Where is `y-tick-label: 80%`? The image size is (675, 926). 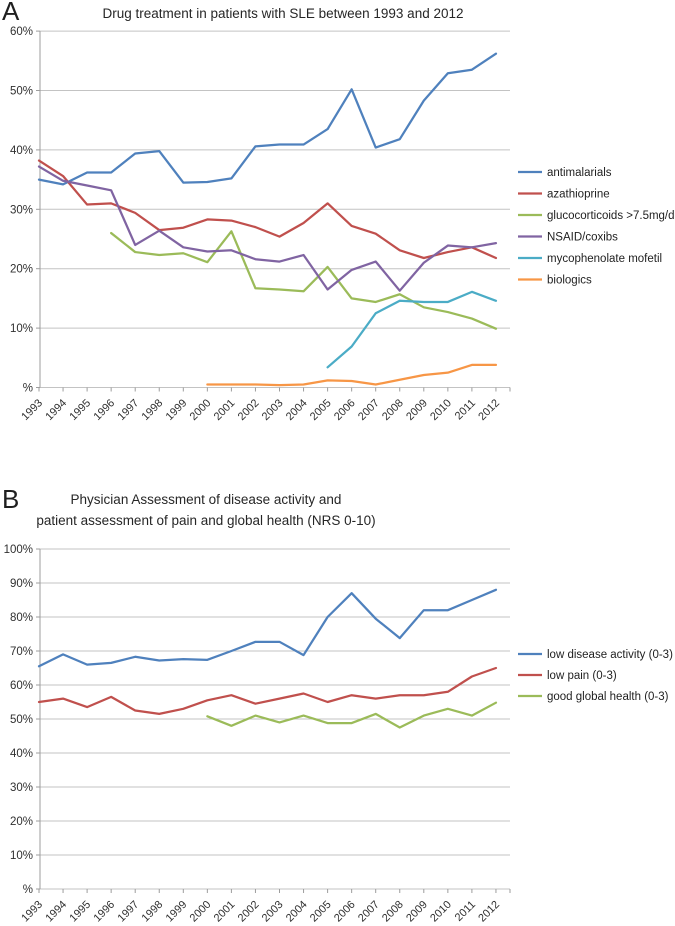 y-tick-label: 80% is located at coordinates (21, 618).